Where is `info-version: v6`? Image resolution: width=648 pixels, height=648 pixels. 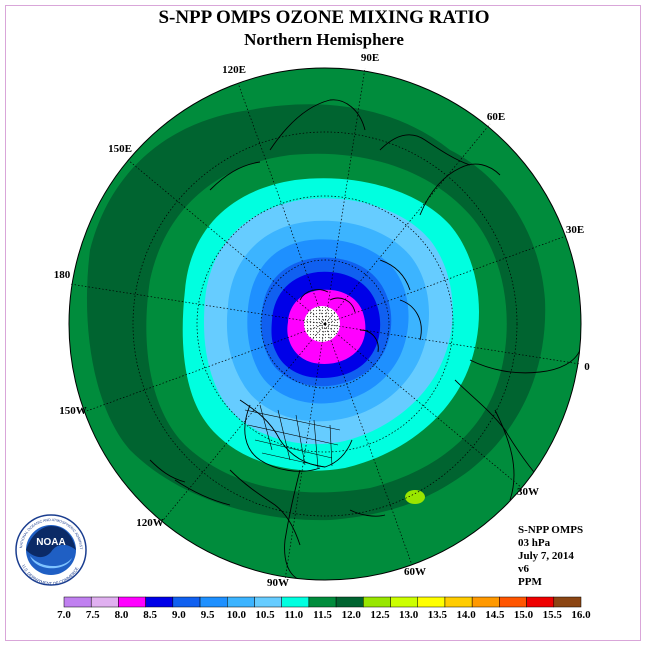 info-version: v6 is located at coordinates (523, 569).